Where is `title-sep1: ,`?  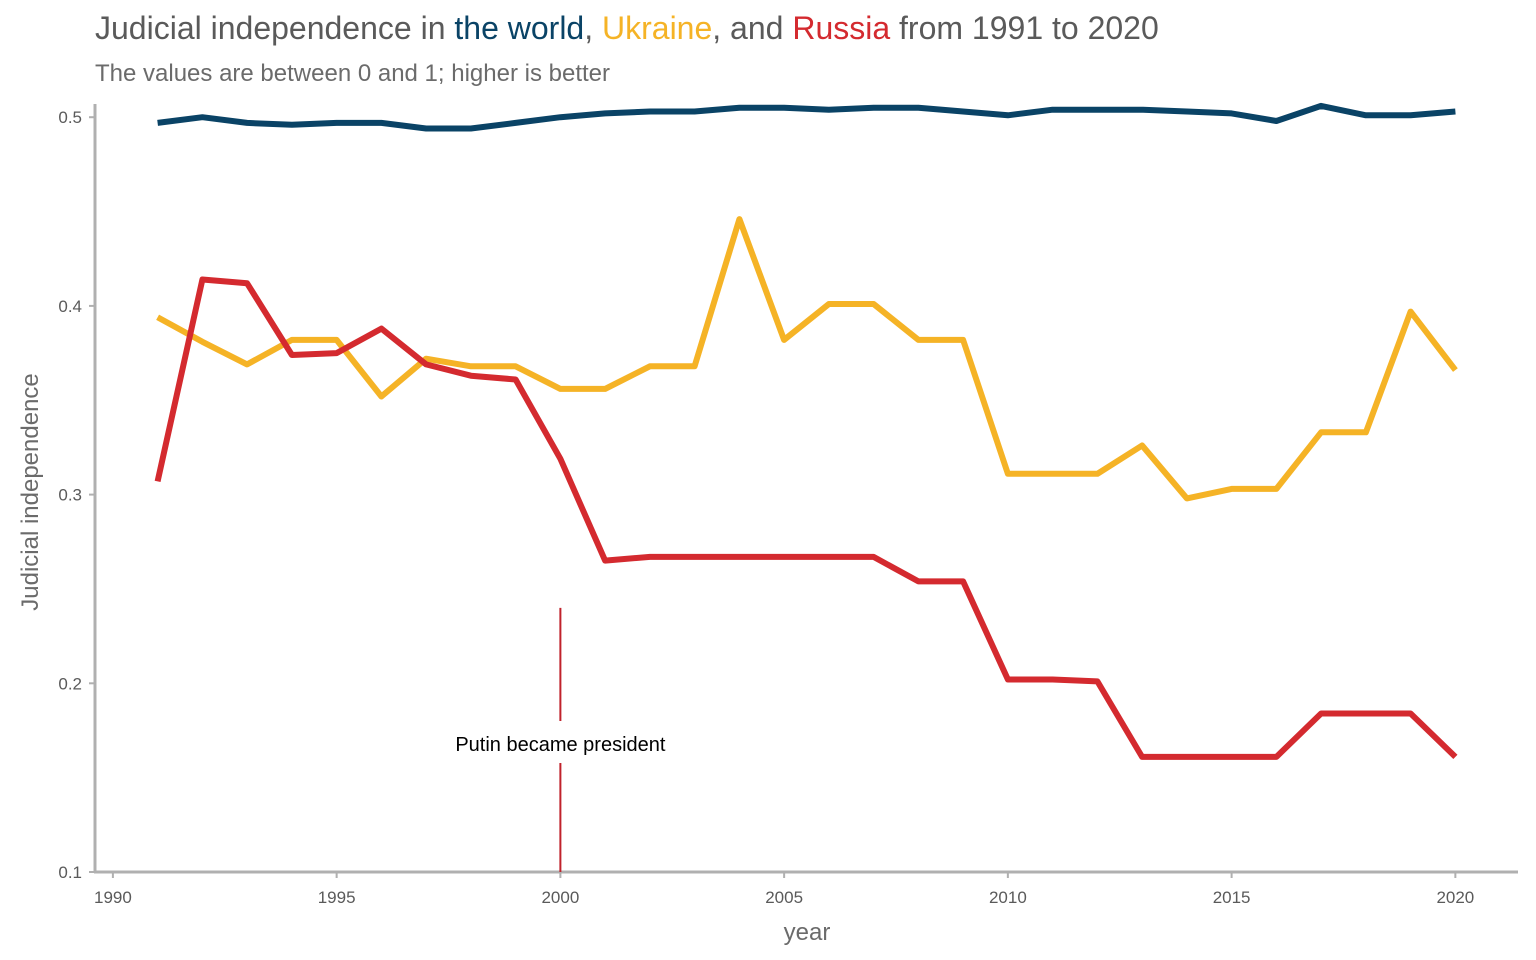 title-sep1: , is located at coordinates (593, 28).